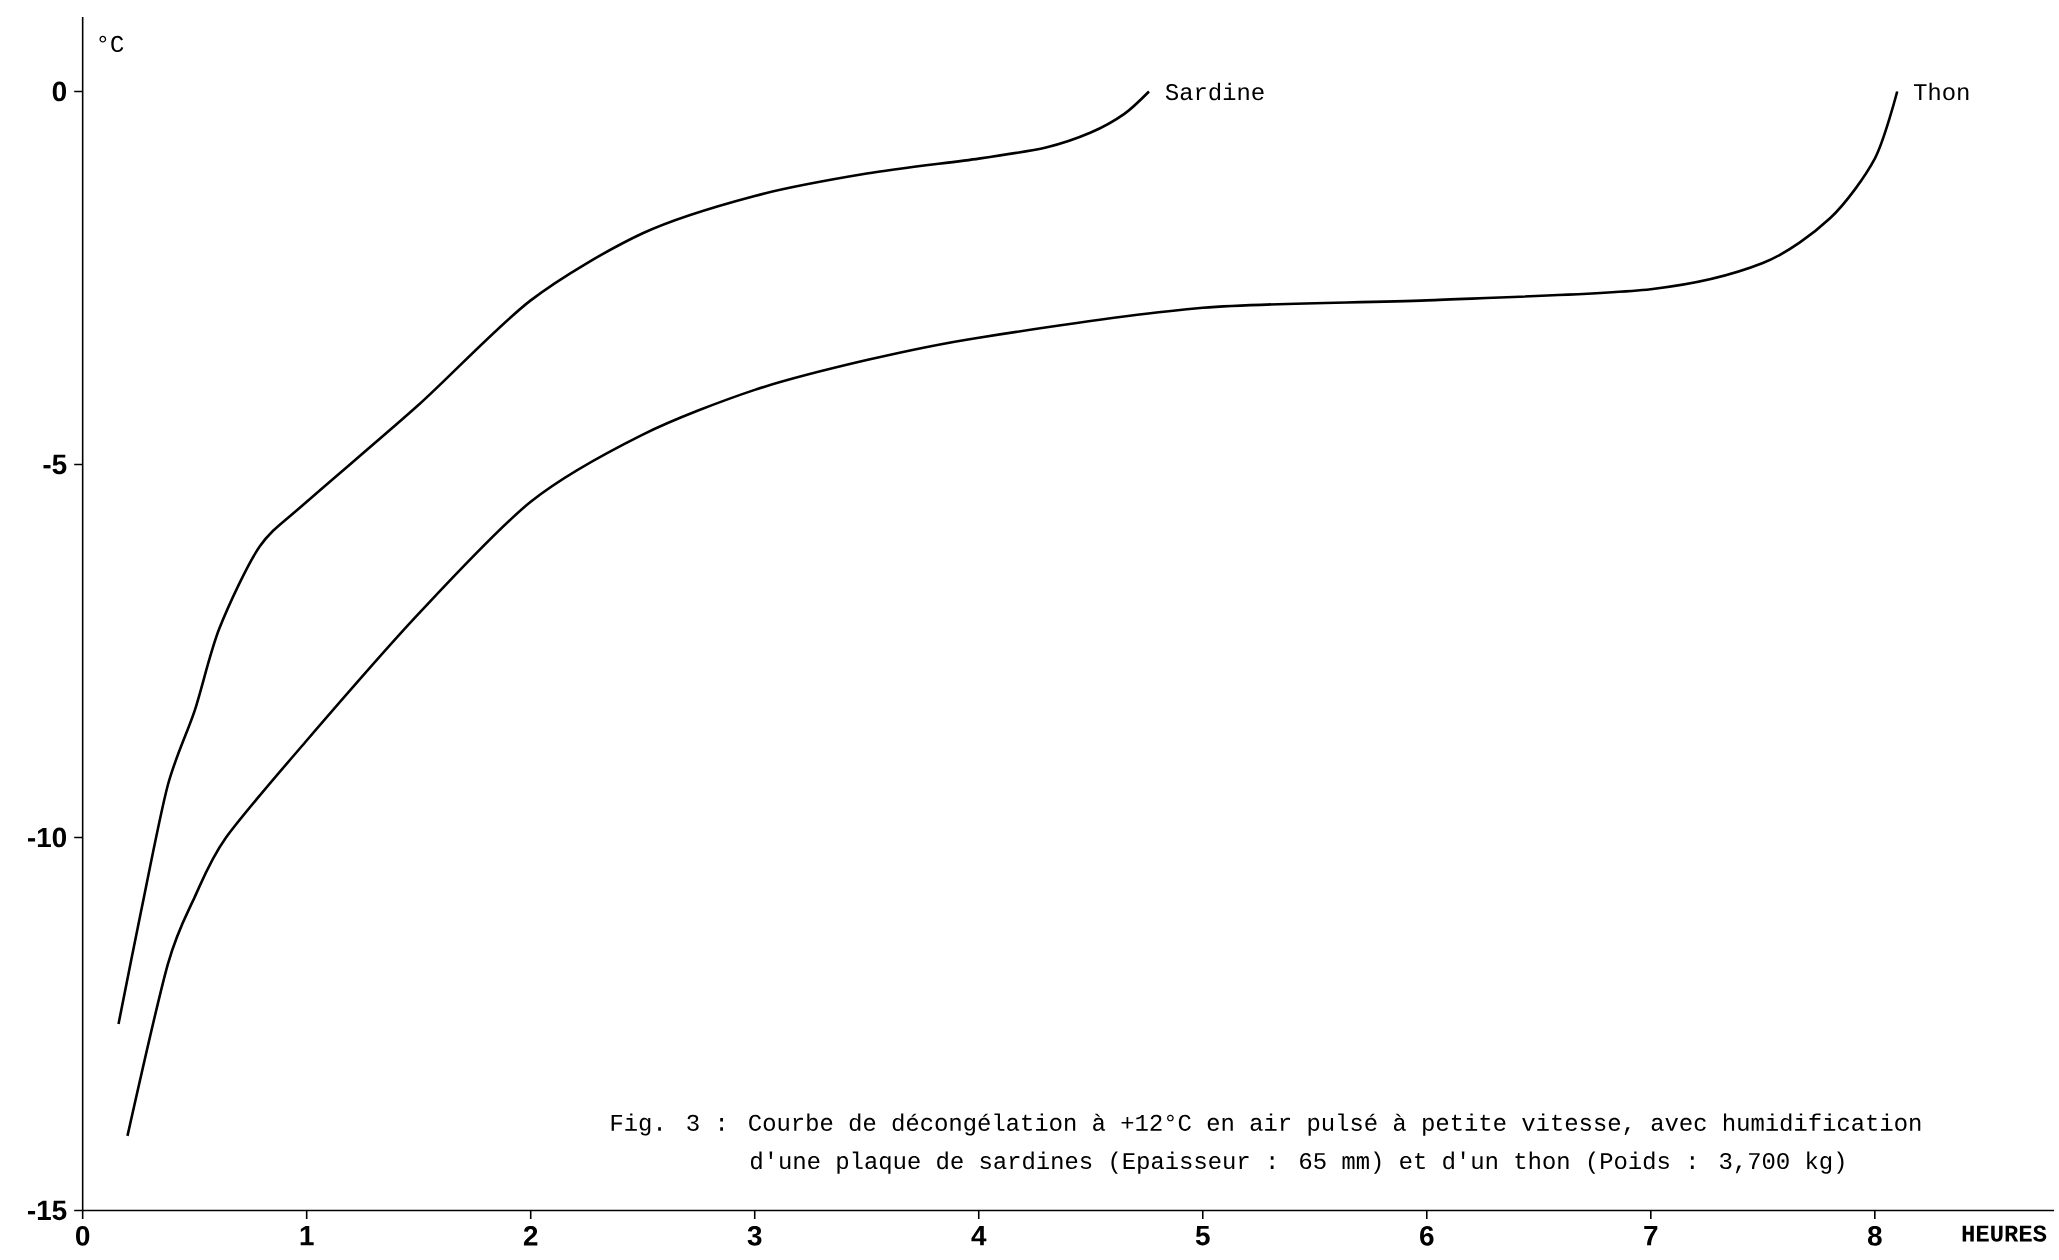 Image resolution: width=2059 pixels, height=1260 pixels. Describe the element at coordinates (1651, 1235) in the screenshot. I see `x-tick-label: 7` at that location.